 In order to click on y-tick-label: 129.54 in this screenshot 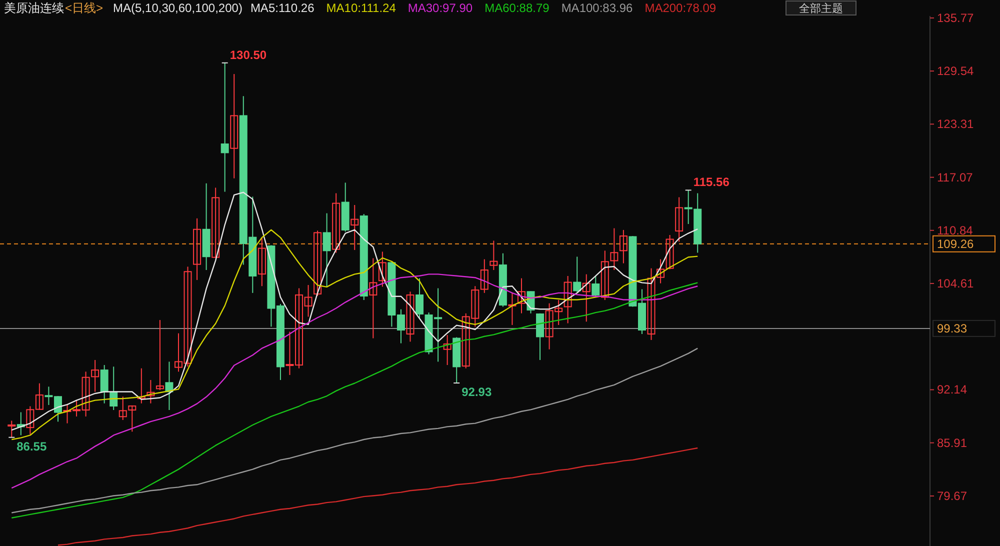, I will do `click(955, 71)`.